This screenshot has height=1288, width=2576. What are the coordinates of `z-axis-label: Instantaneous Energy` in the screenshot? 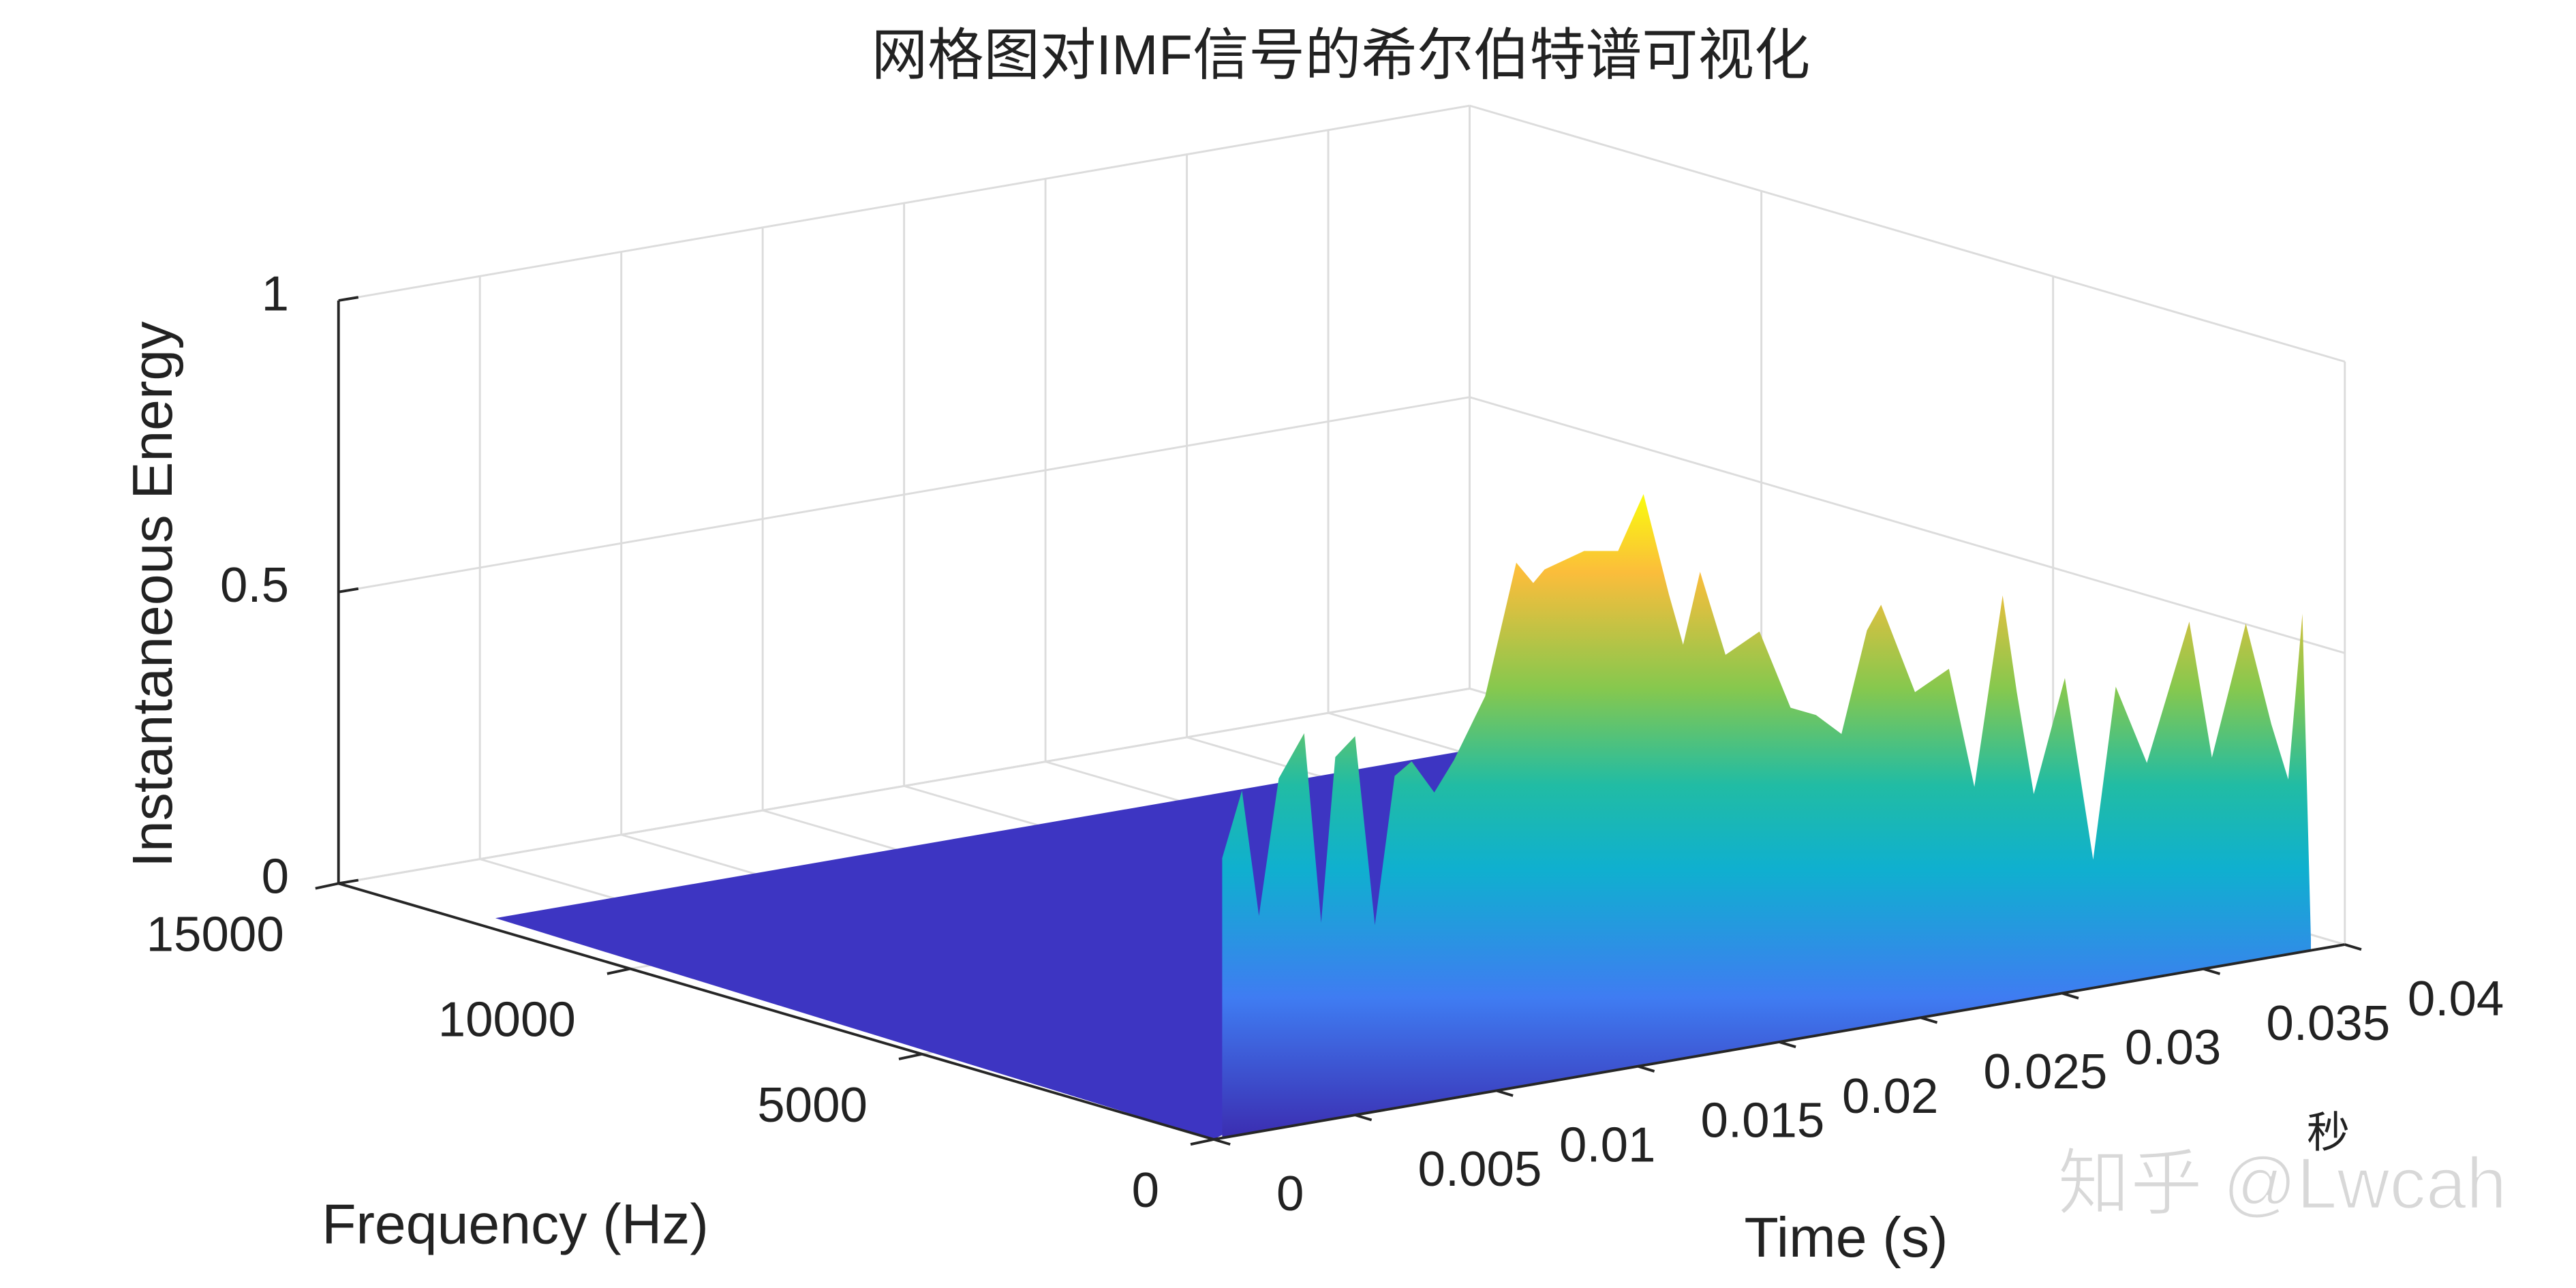 It's located at (152, 594).